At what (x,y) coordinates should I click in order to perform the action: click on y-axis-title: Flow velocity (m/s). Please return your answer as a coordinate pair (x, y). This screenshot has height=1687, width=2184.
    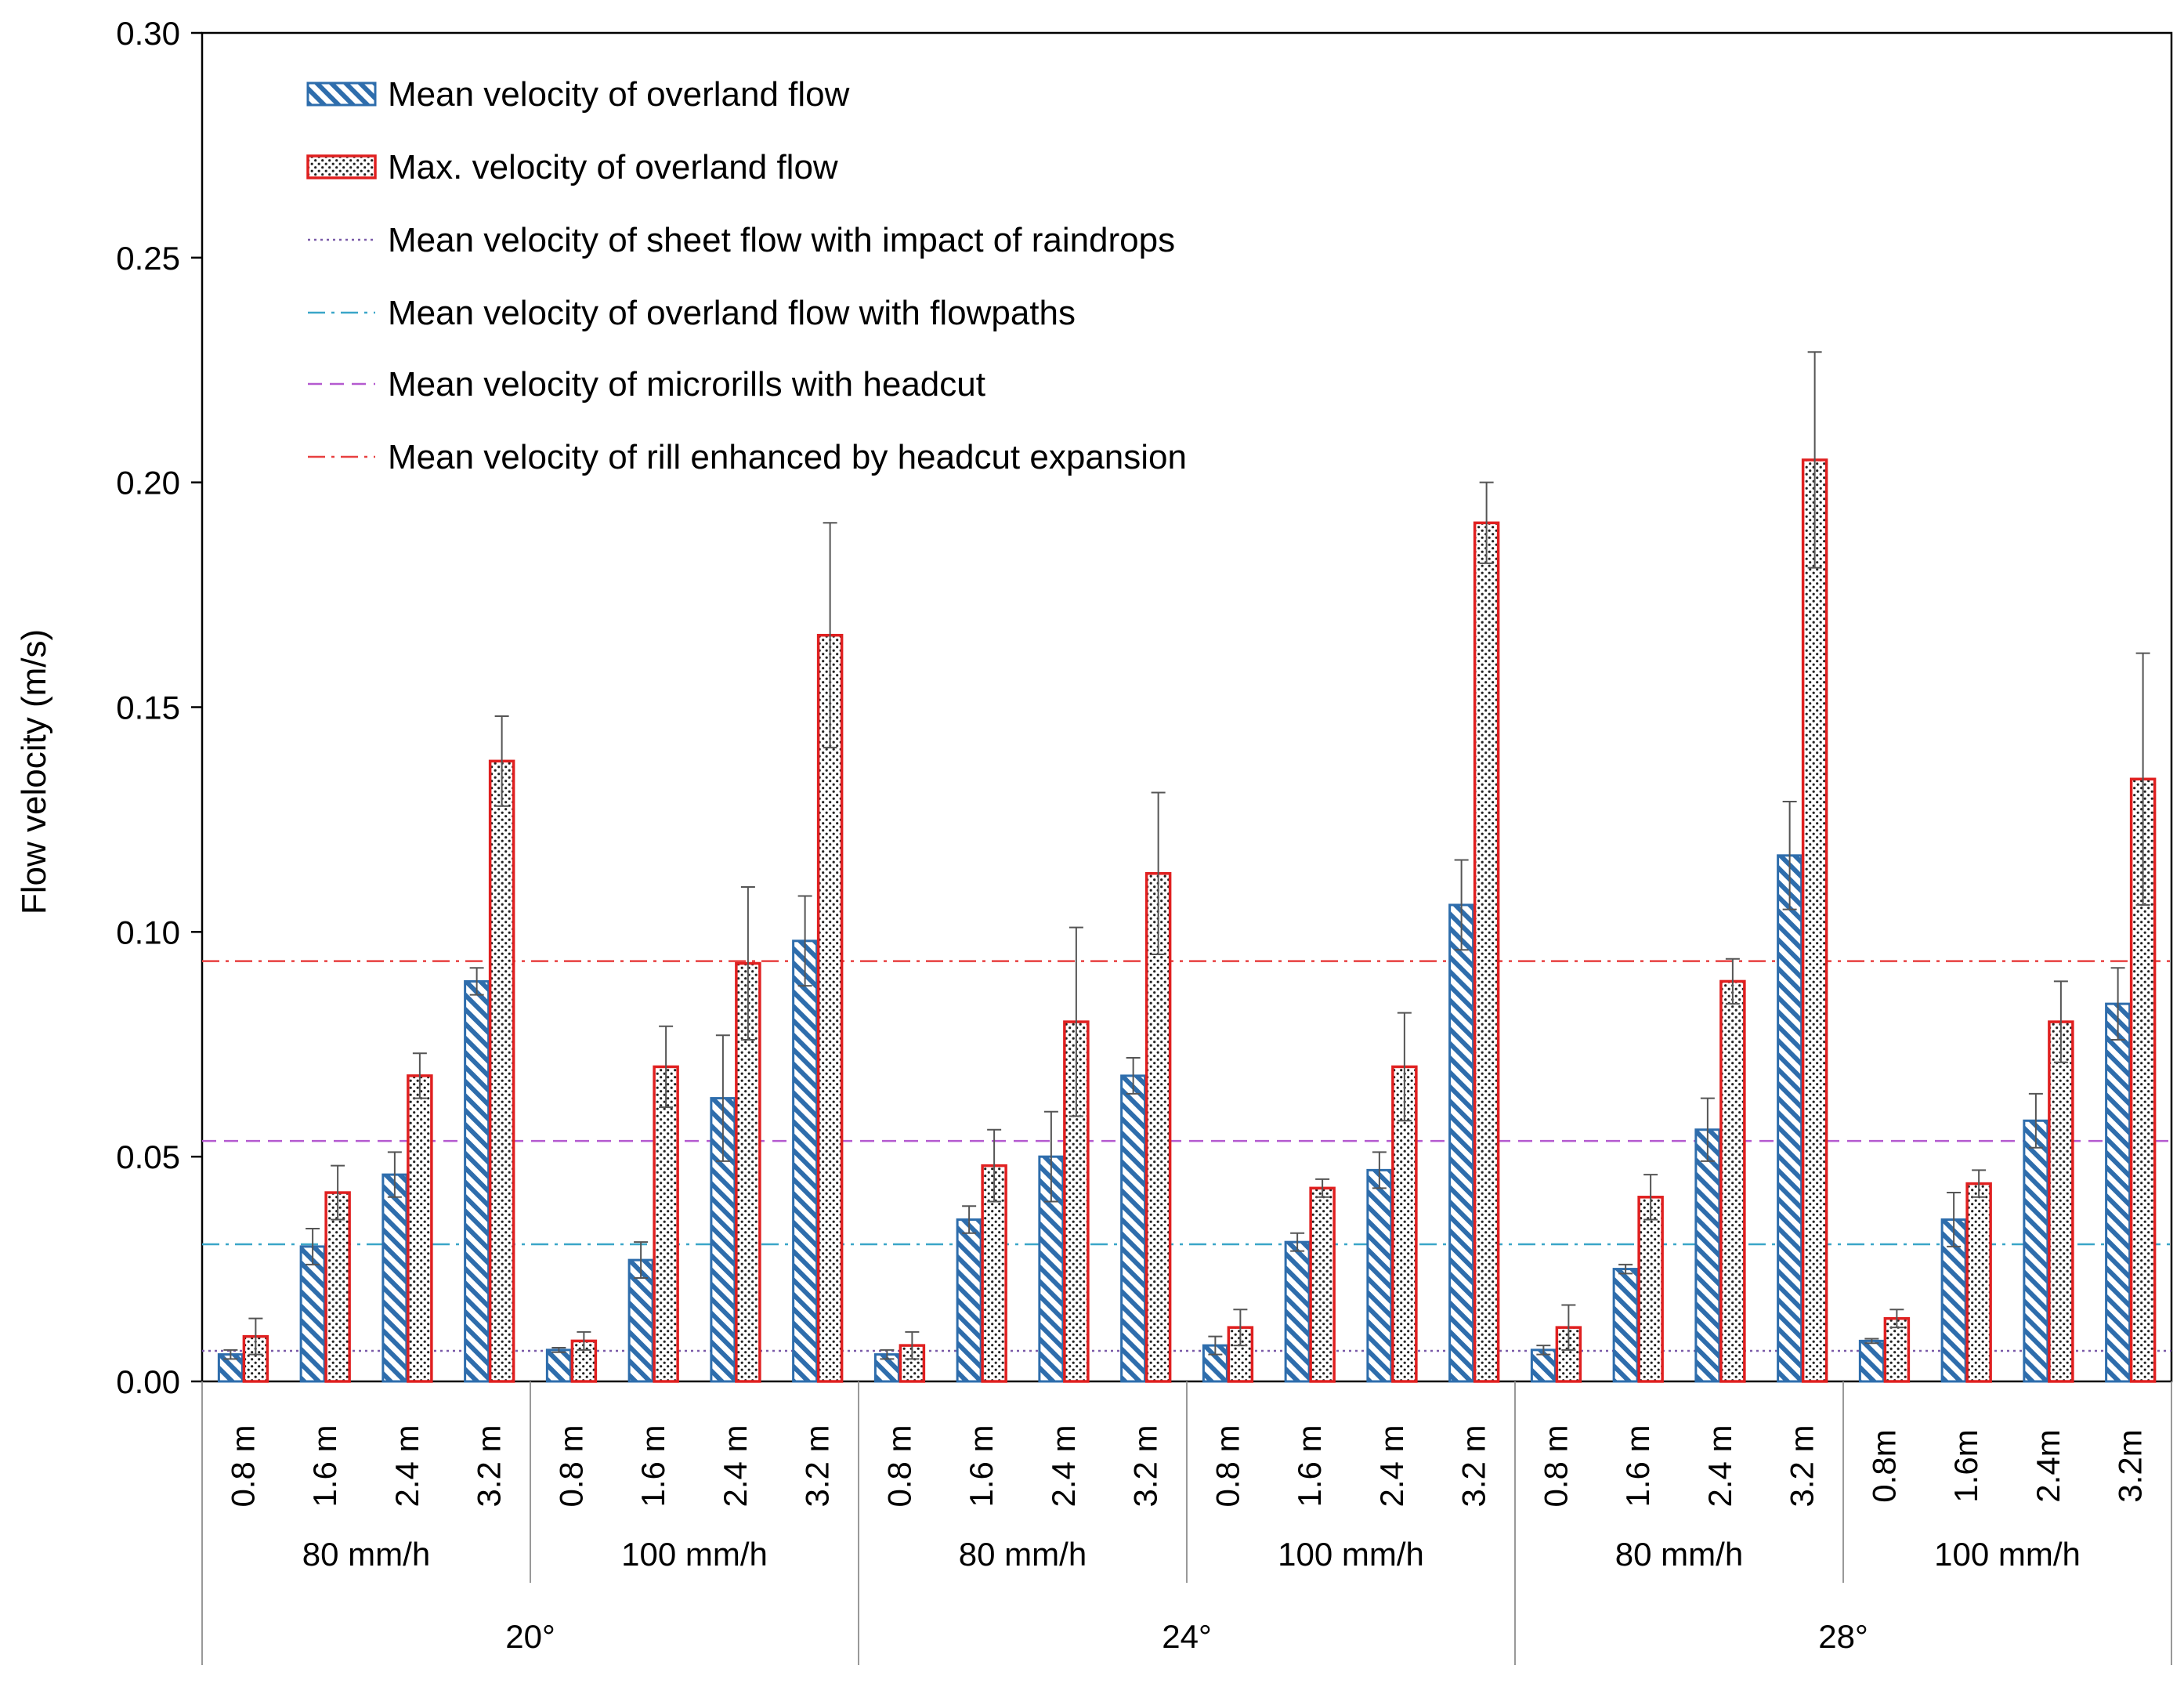
    Looking at the image, I should click on (34, 771).